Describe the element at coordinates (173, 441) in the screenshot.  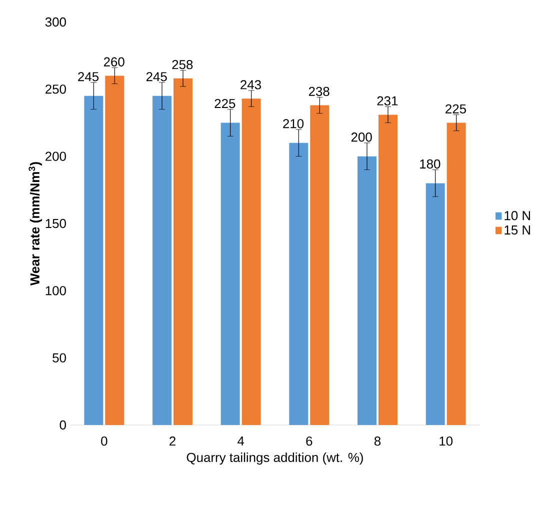
I see `x-tick-label: 2` at that location.